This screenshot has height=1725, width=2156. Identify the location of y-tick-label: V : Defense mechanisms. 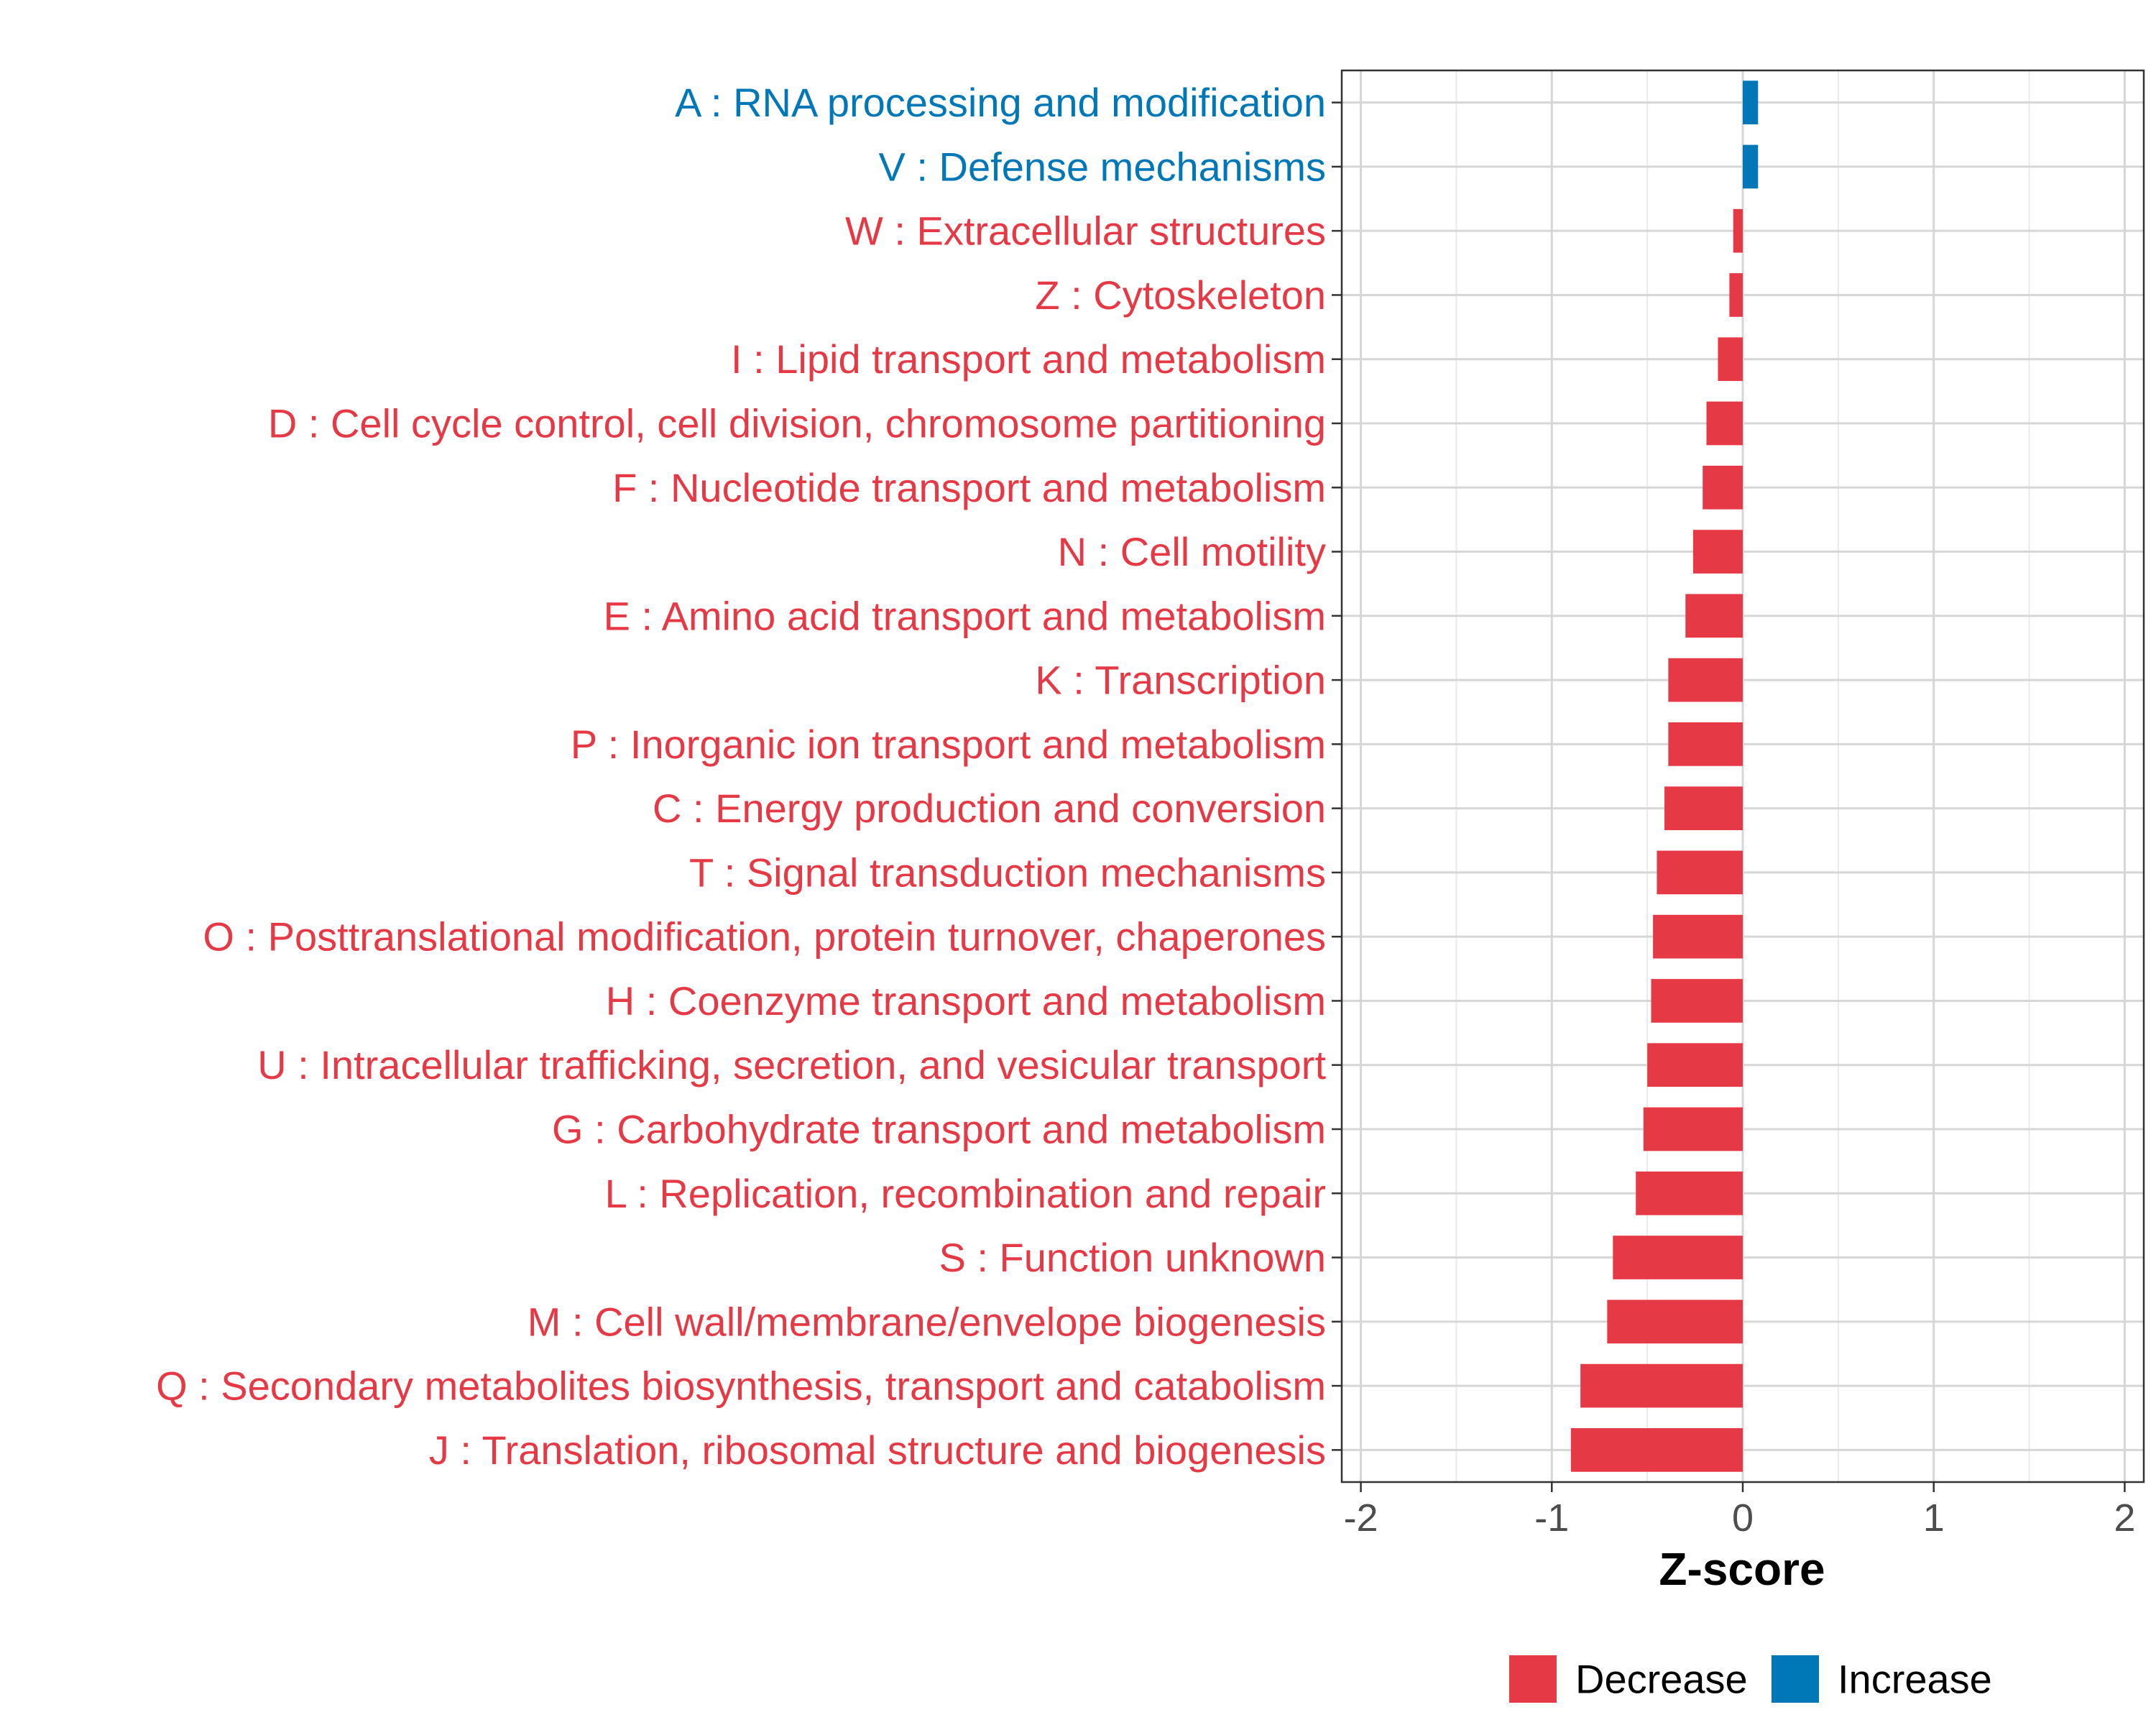
(1103, 166).